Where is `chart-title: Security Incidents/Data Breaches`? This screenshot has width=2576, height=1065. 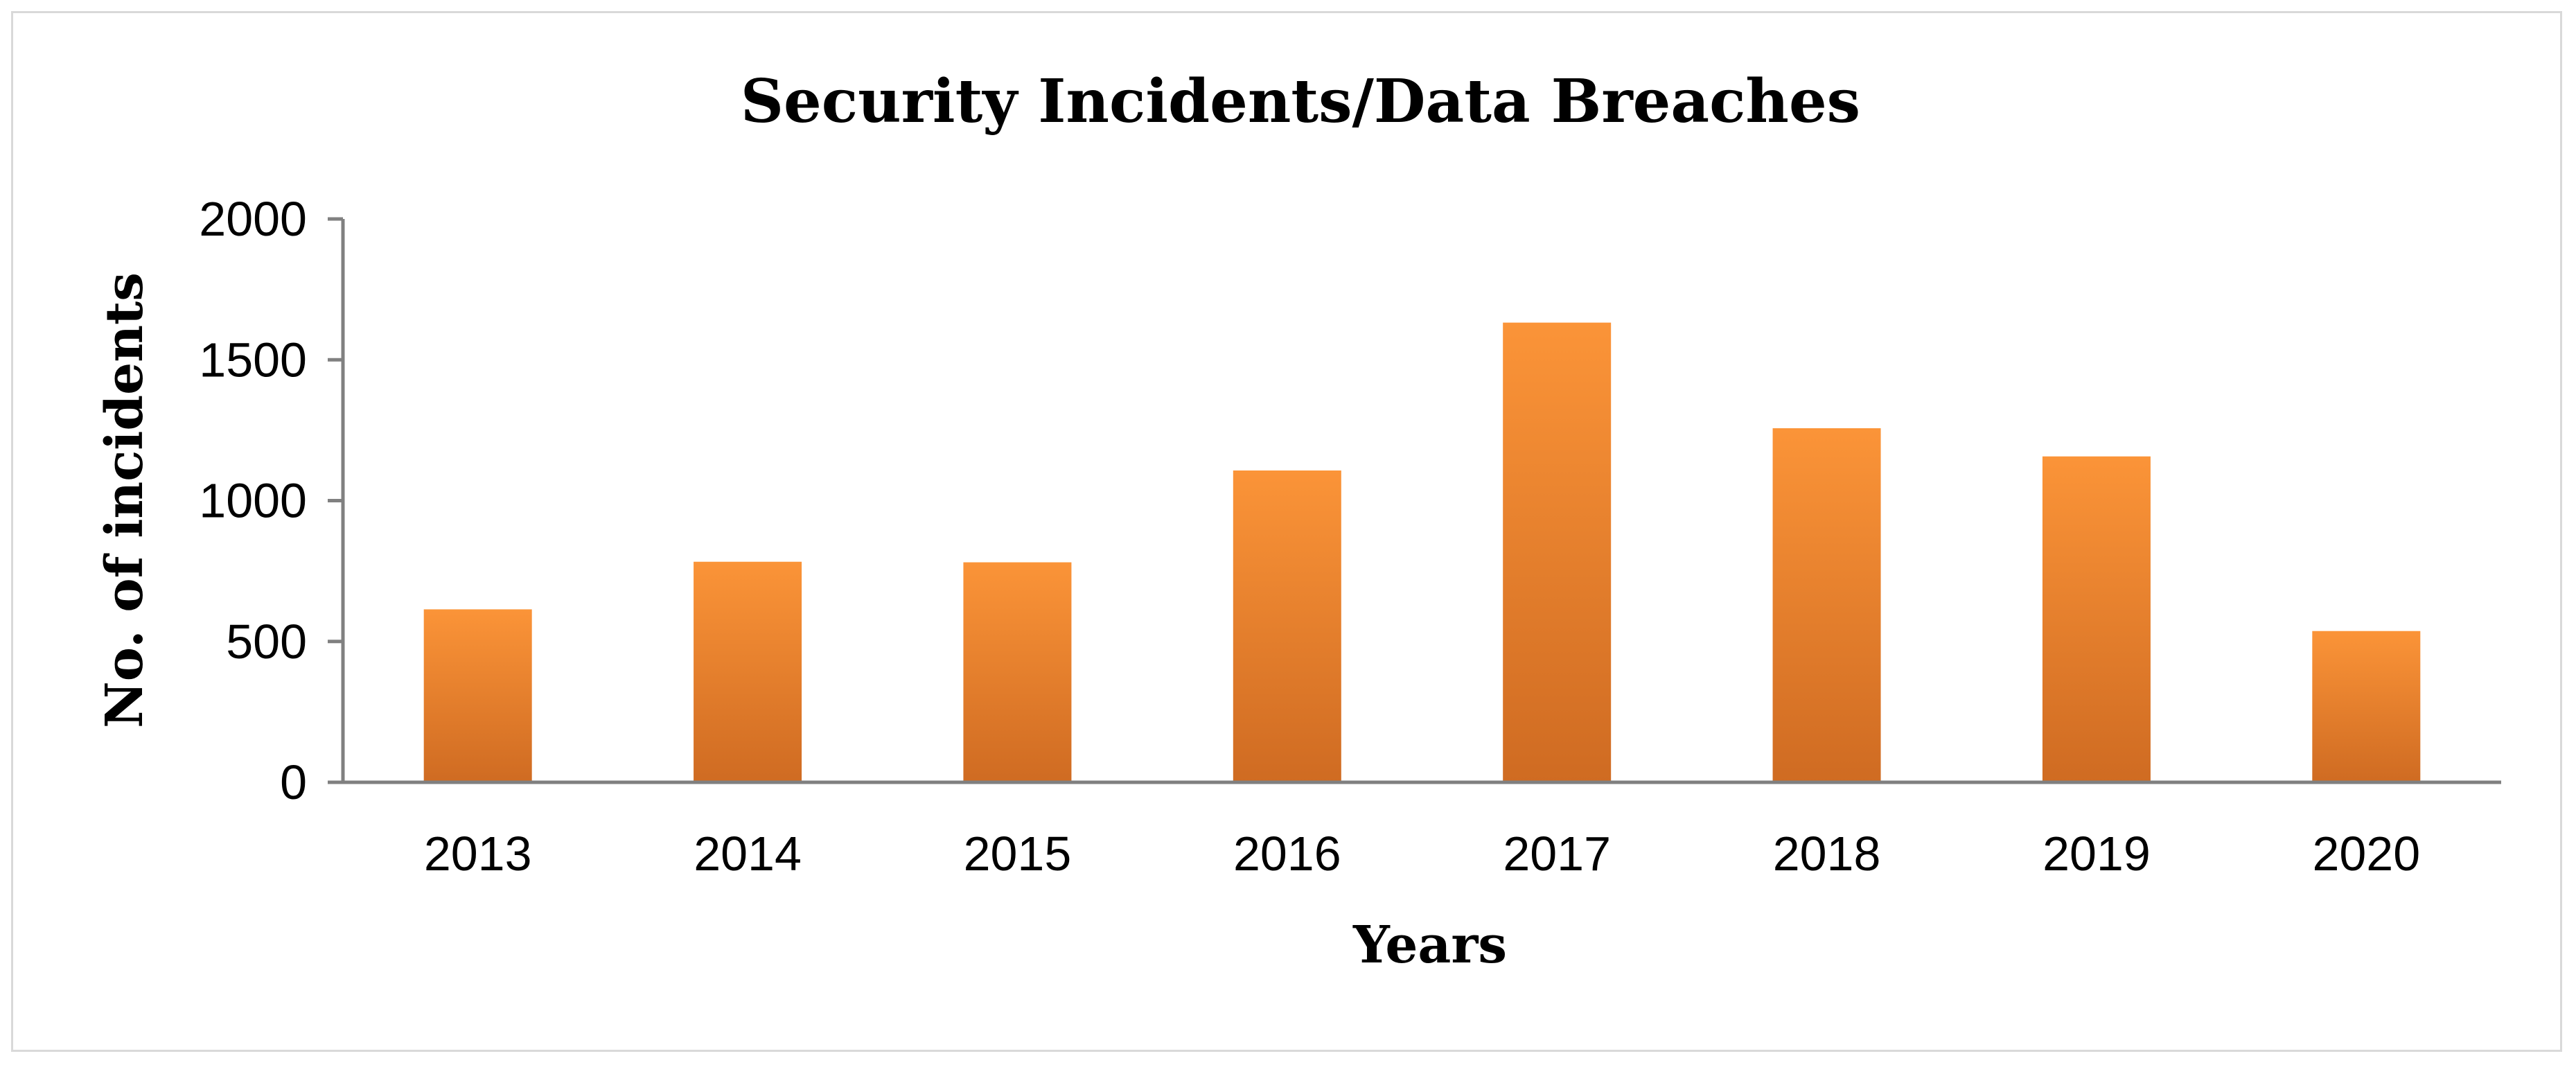 chart-title: Security Incidents/Data Breaches is located at coordinates (1300, 102).